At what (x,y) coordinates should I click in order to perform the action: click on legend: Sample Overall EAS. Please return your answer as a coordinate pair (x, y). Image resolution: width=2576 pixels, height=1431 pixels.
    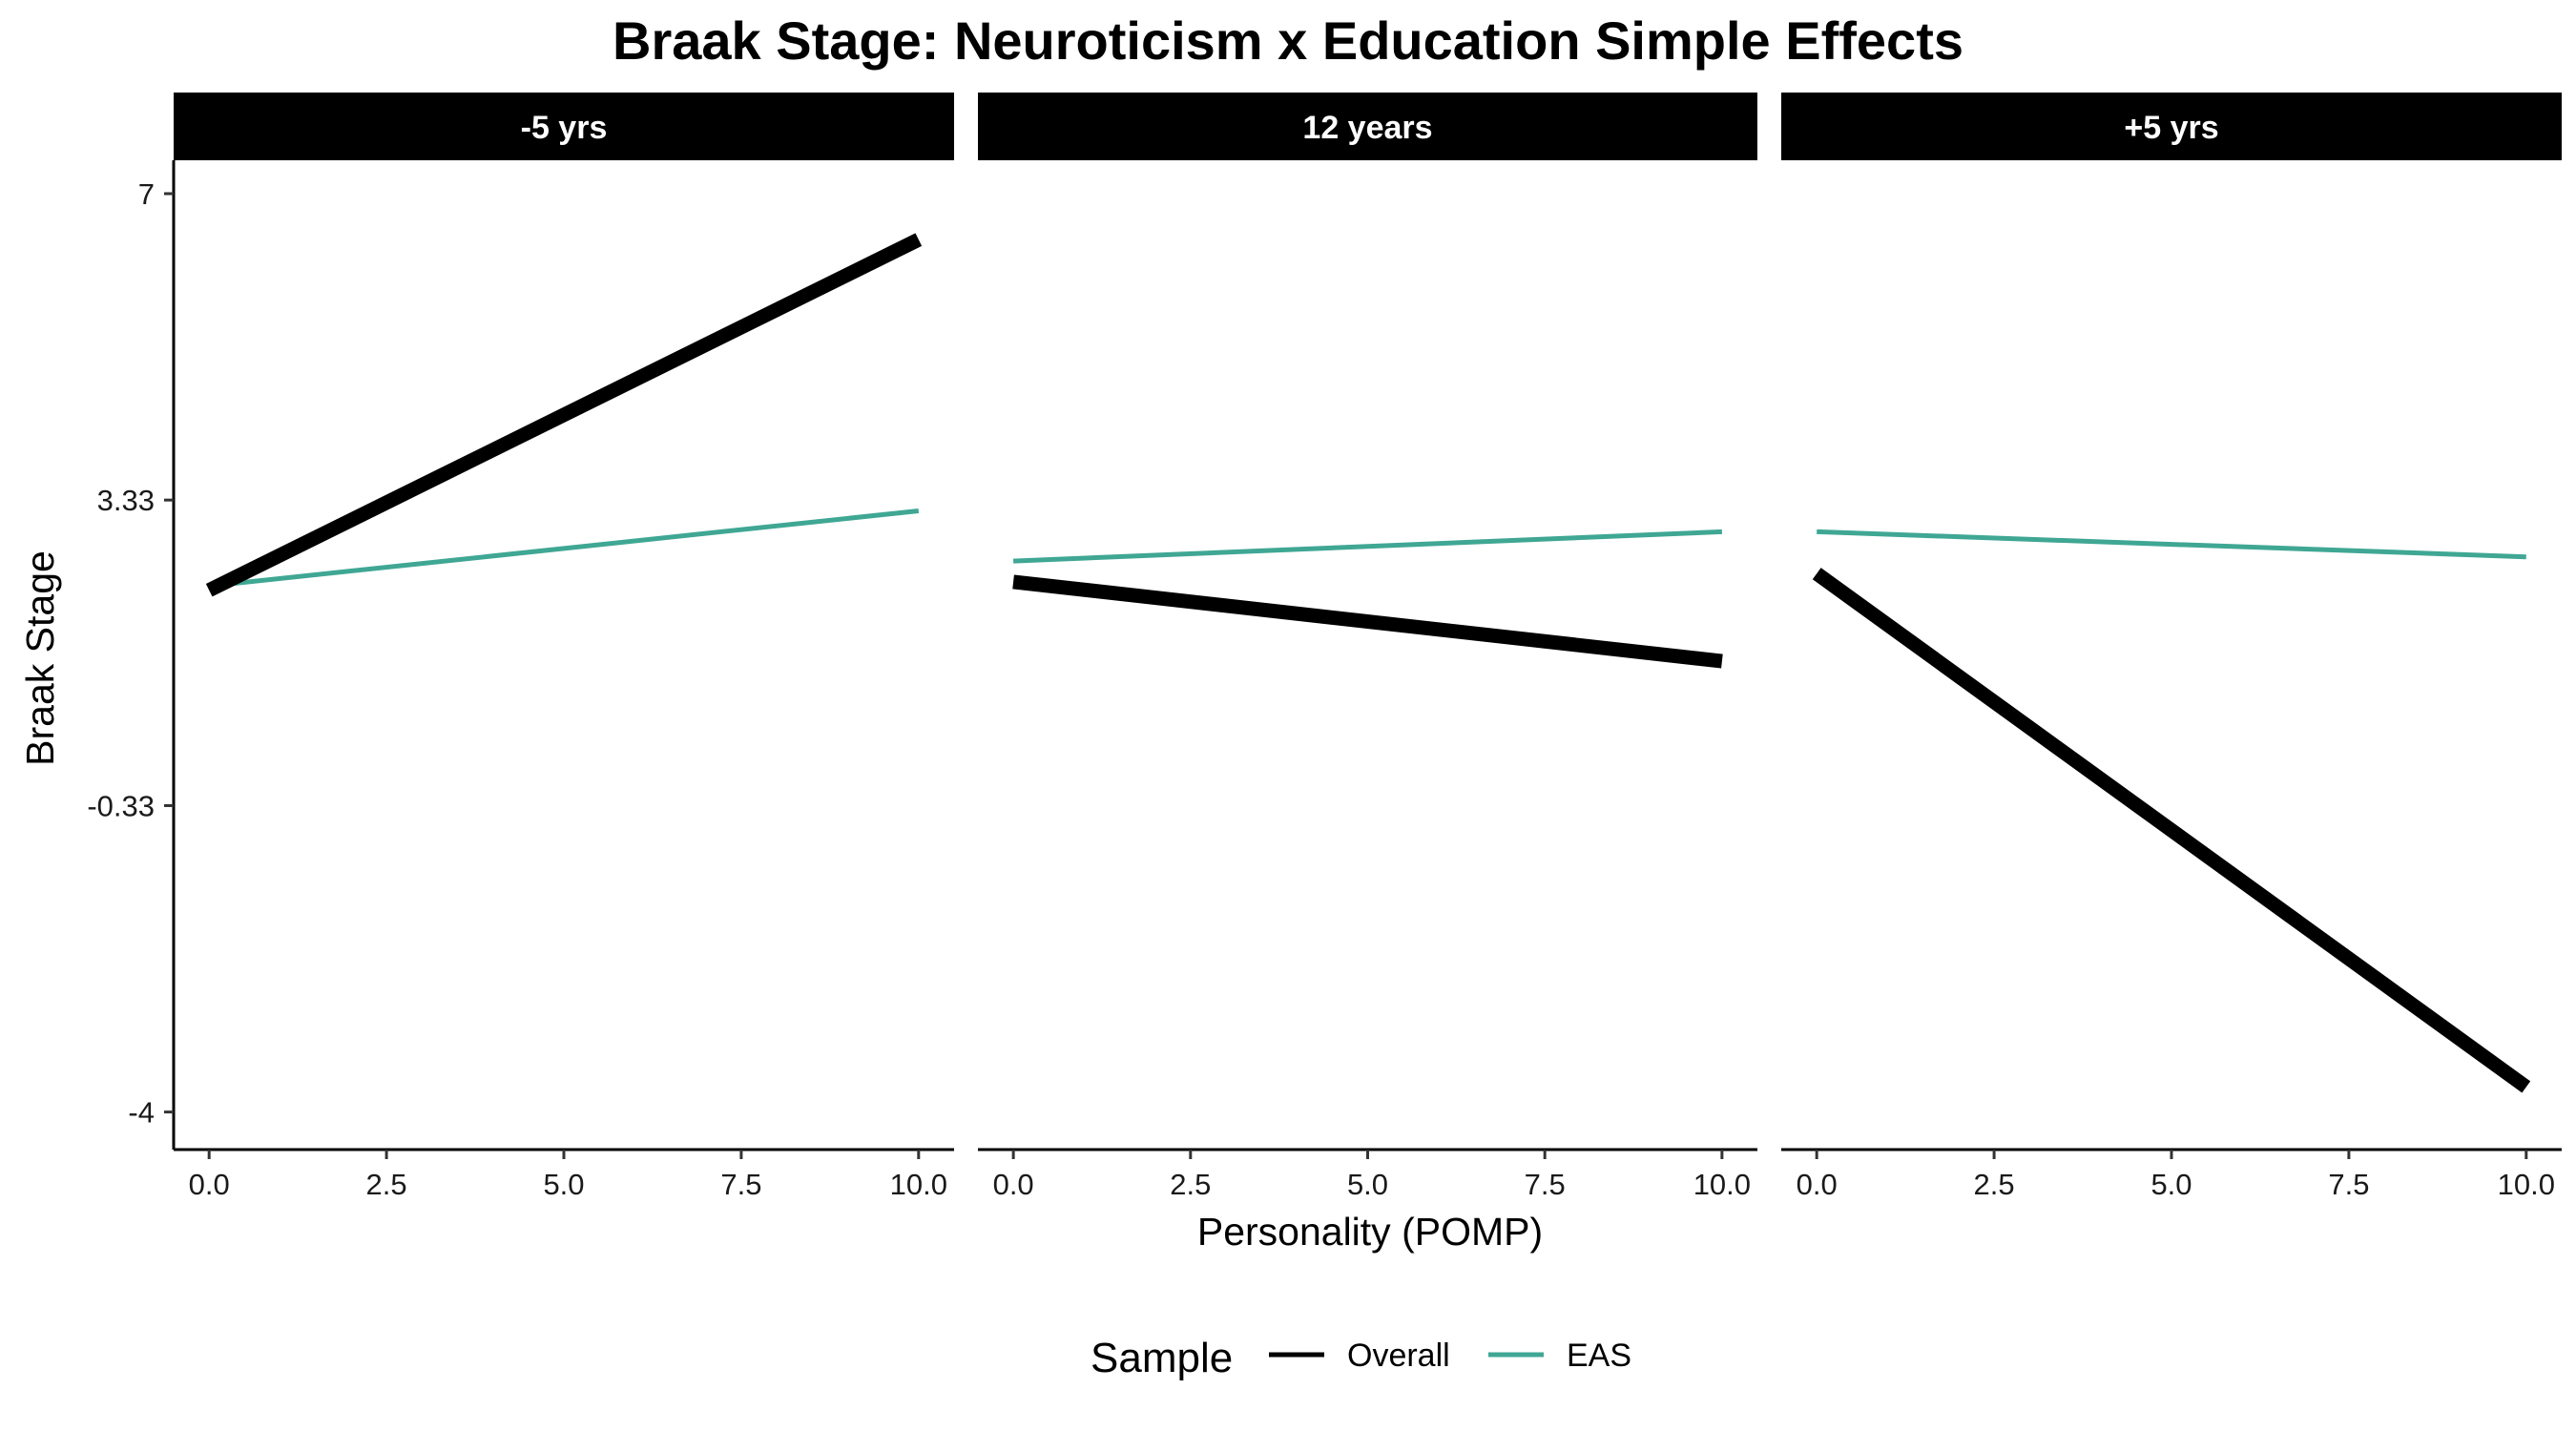
    Looking at the image, I should click on (1361, 1358).